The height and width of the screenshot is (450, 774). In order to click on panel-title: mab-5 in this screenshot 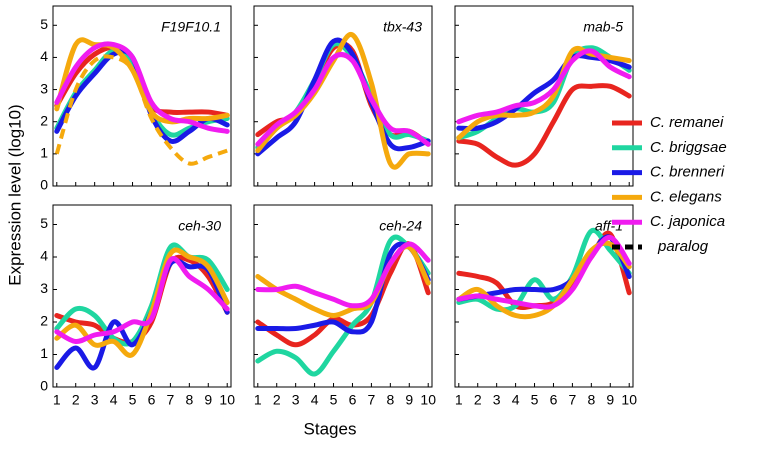, I will do `click(603, 27)`.